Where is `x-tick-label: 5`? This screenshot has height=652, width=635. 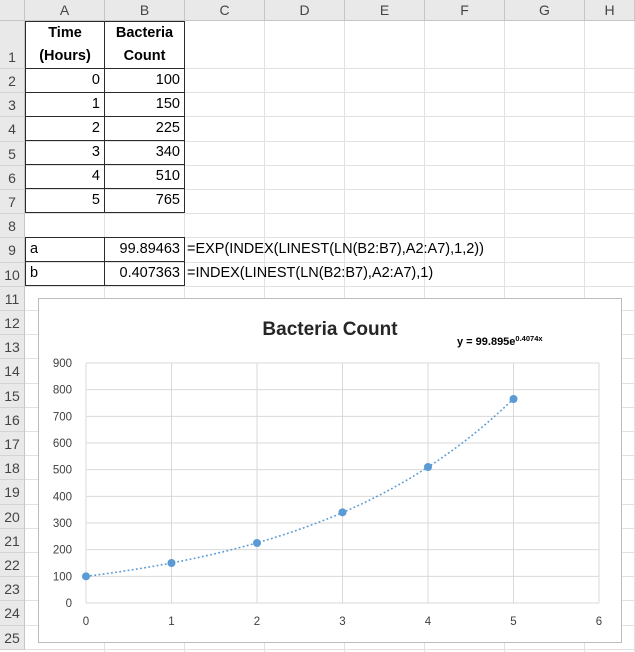 x-tick-label: 5 is located at coordinates (513, 622).